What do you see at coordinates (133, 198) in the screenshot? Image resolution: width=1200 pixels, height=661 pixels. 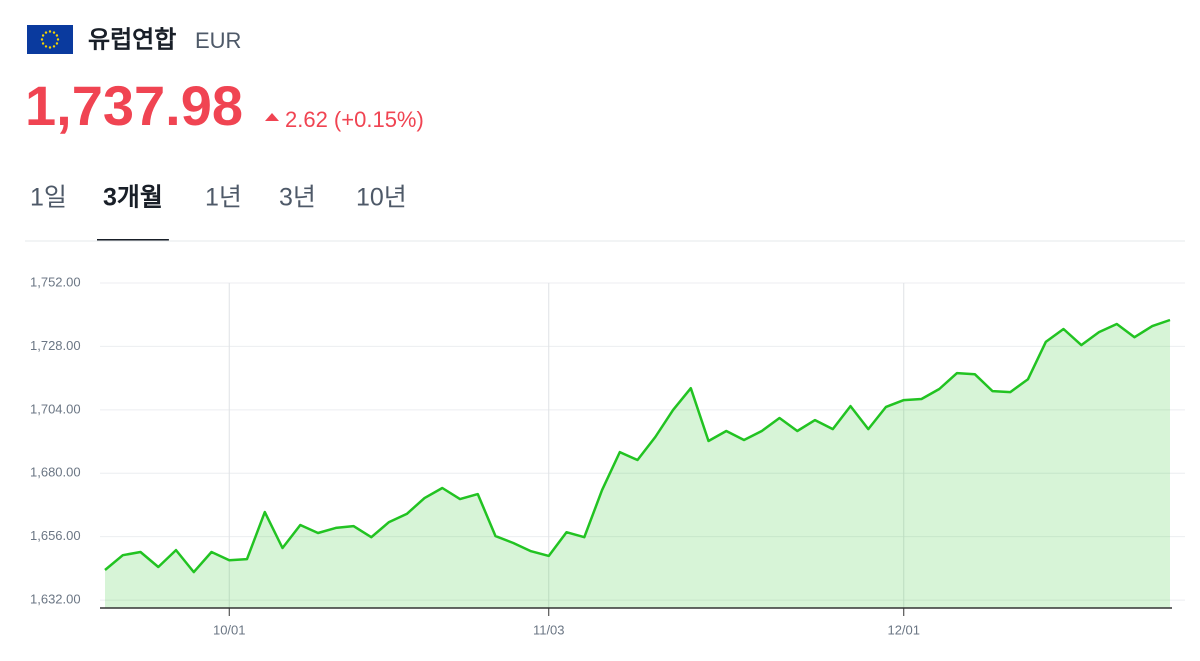 I see `tab: 3개월` at bounding box center [133, 198].